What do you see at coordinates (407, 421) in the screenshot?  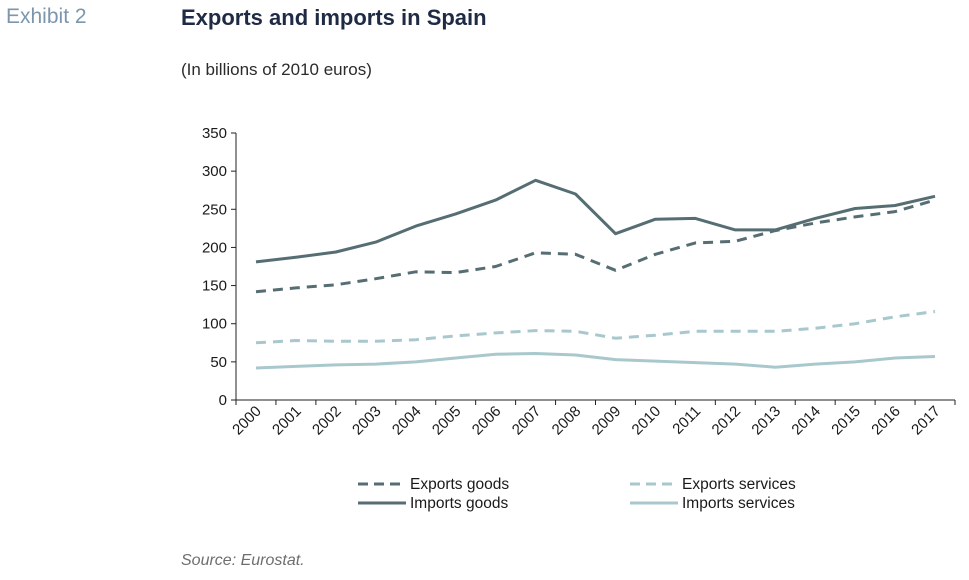 I see `x-tick-label: 2004` at bounding box center [407, 421].